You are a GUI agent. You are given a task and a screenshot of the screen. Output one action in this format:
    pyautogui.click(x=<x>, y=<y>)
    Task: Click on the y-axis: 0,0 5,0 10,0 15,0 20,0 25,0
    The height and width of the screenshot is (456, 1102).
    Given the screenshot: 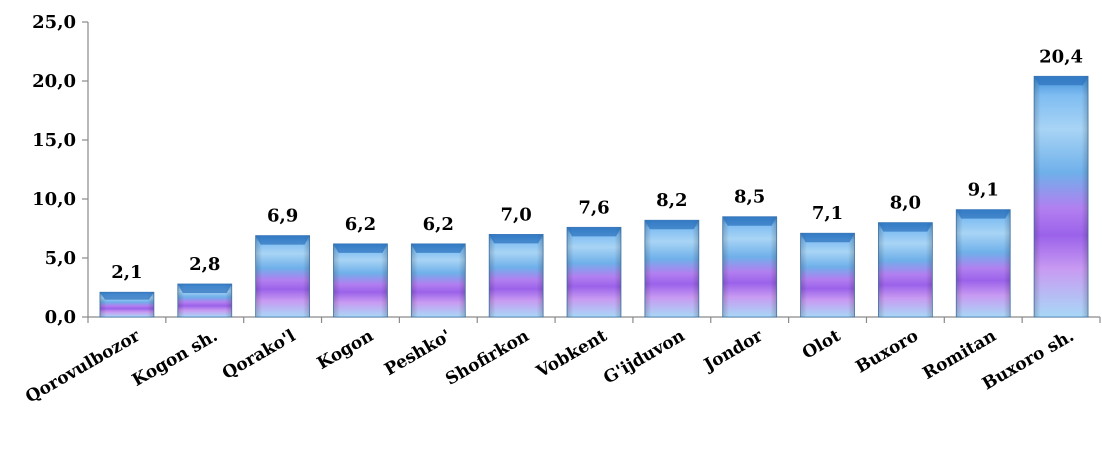 What is the action you would take?
    pyautogui.click(x=60, y=170)
    